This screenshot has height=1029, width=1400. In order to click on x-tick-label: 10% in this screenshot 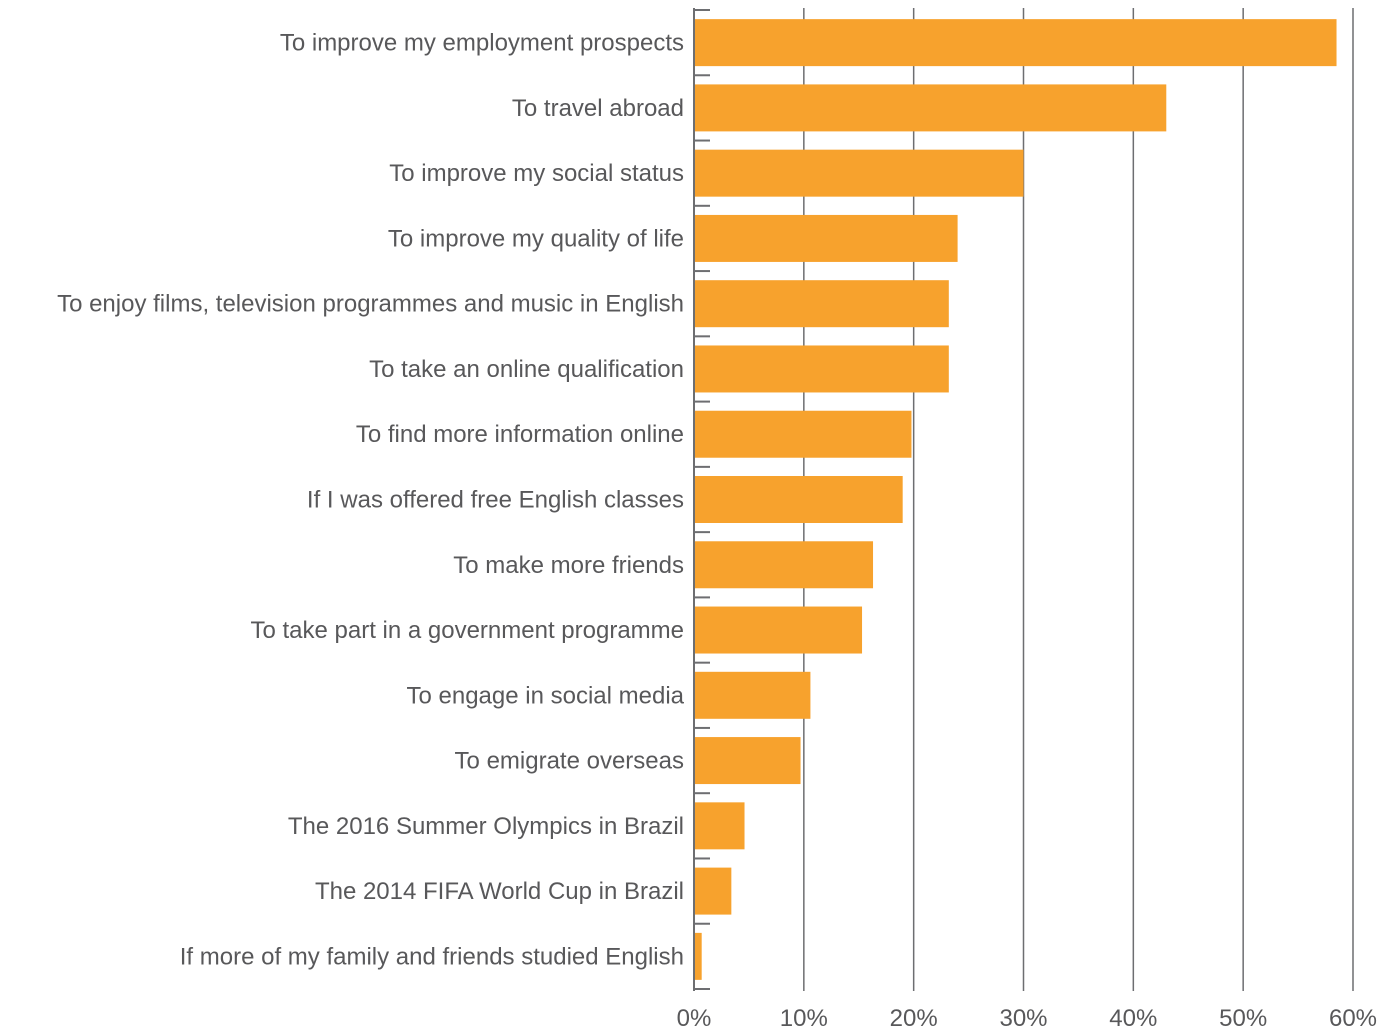, I will do `click(804, 1017)`.